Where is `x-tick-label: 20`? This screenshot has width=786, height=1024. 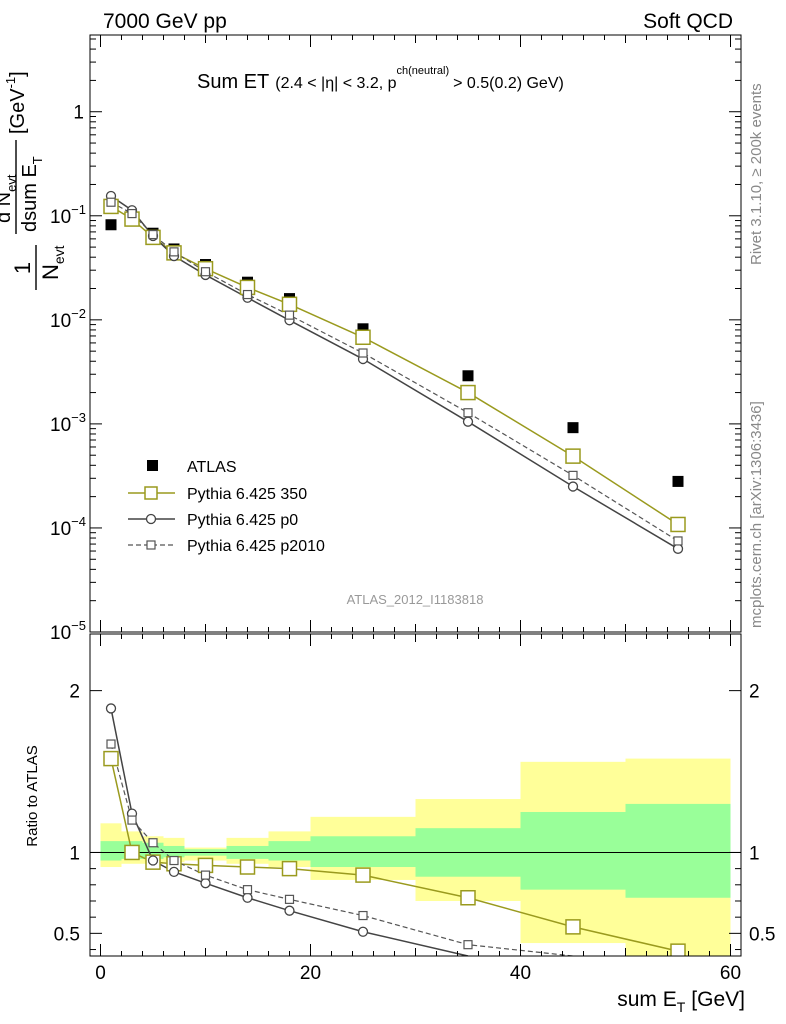
x-tick-label: 20 is located at coordinates (310, 973).